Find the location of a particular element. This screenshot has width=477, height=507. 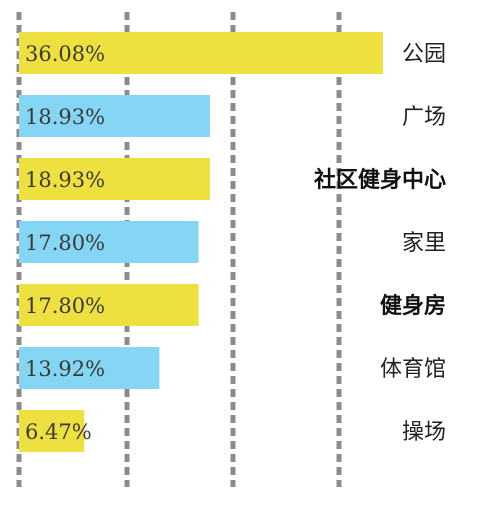

value-label-5: 17.80% is located at coordinates (65, 306).